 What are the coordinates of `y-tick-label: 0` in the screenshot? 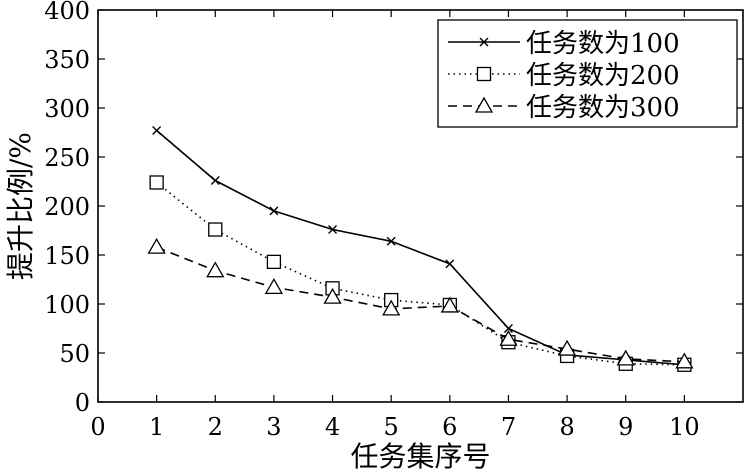 It's located at (82, 403).